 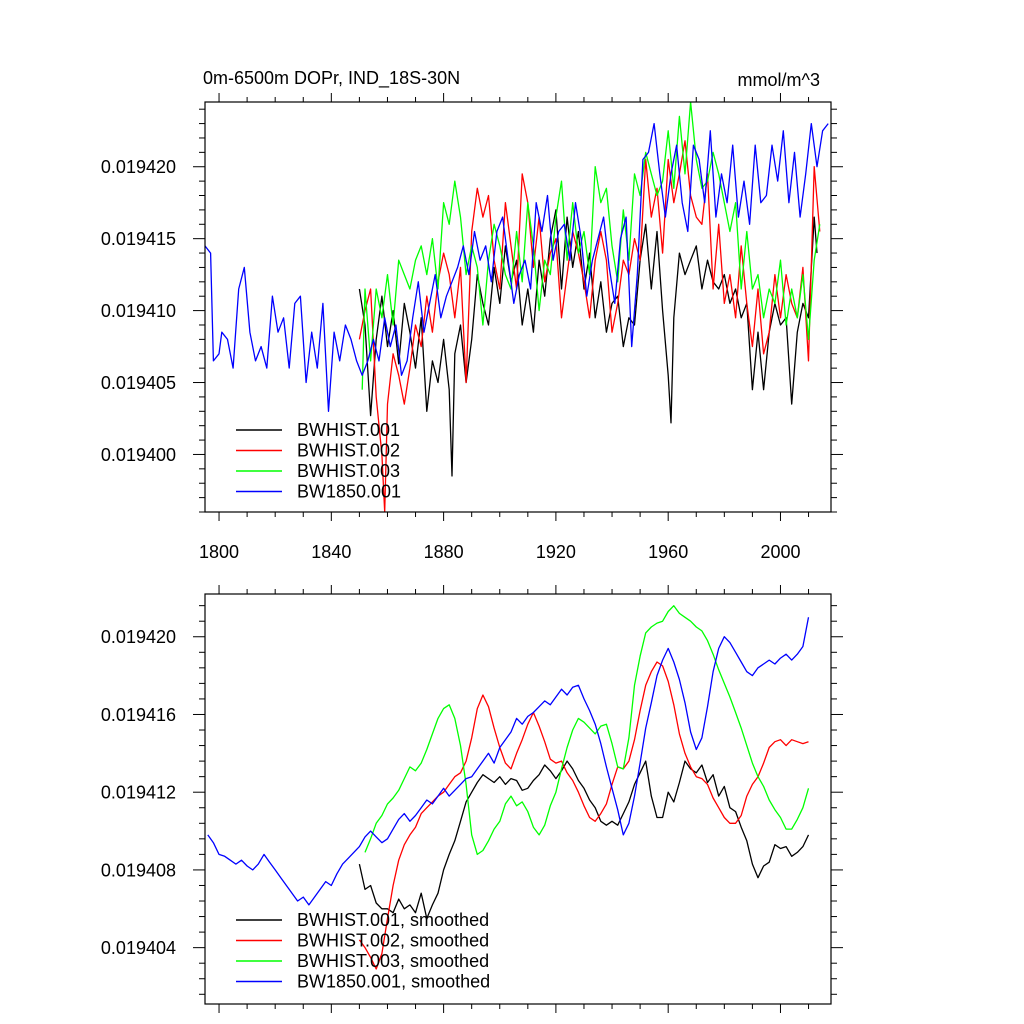 I want to click on legend-label: BWHIST.003, so click(x=348, y=471).